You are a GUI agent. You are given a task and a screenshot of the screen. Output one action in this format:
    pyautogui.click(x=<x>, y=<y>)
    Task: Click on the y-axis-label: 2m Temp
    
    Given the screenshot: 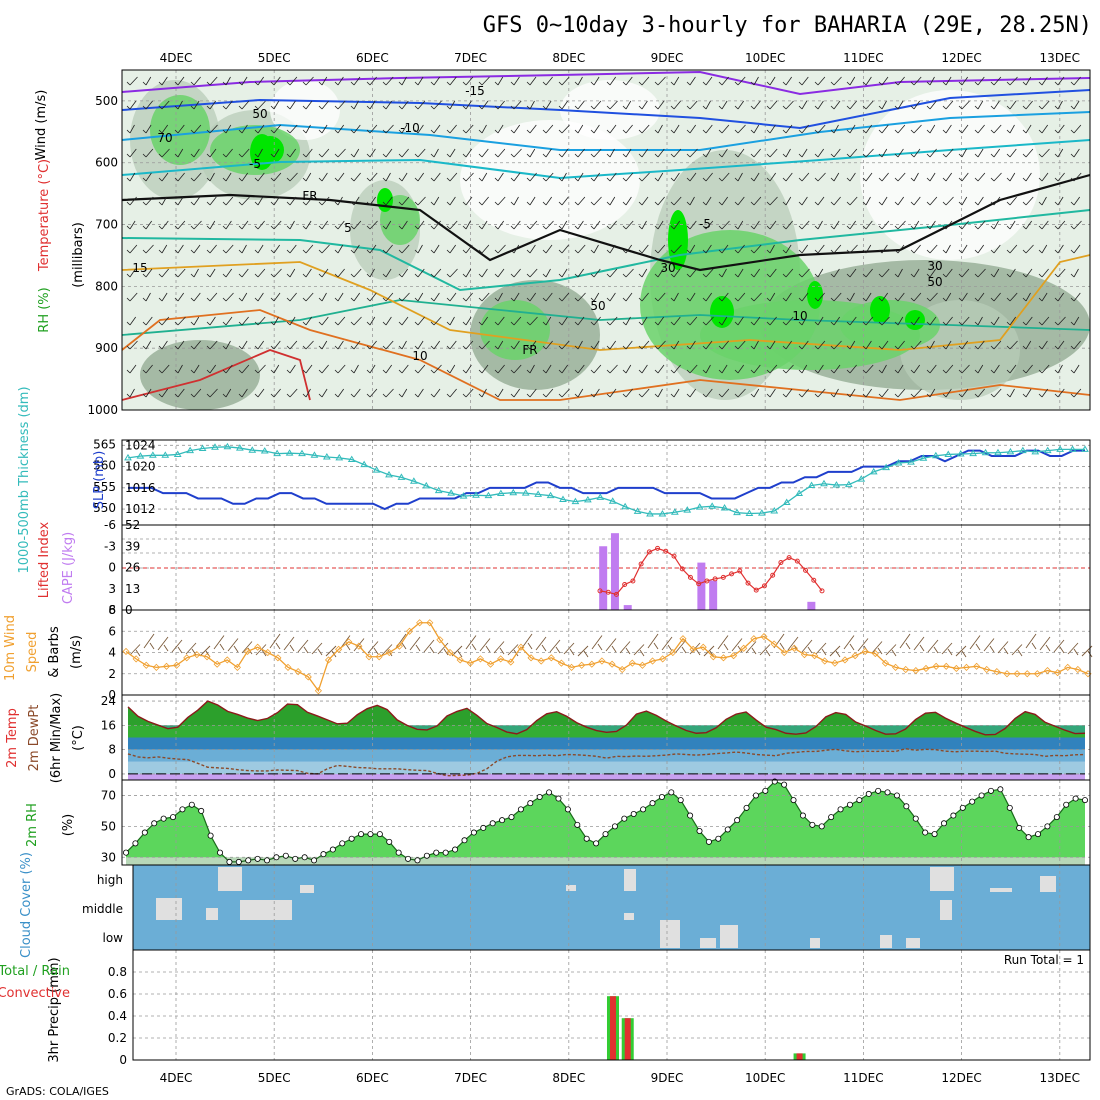 What is the action you would take?
    pyautogui.click(x=12, y=738)
    